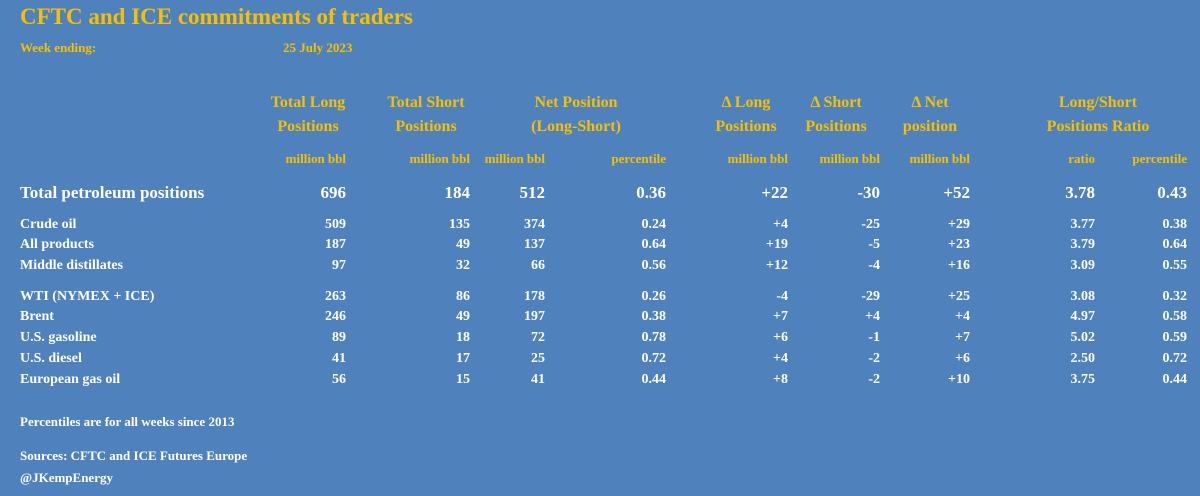 The image size is (1200, 496). I want to click on table-cell: 3.08, so click(1083, 296).